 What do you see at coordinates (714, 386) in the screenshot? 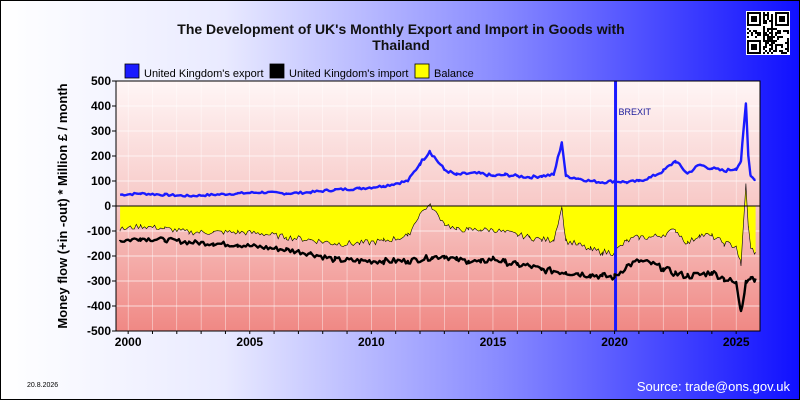
I see `source-credit: Source: trade@ons.gov.uk` at bounding box center [714, 386].